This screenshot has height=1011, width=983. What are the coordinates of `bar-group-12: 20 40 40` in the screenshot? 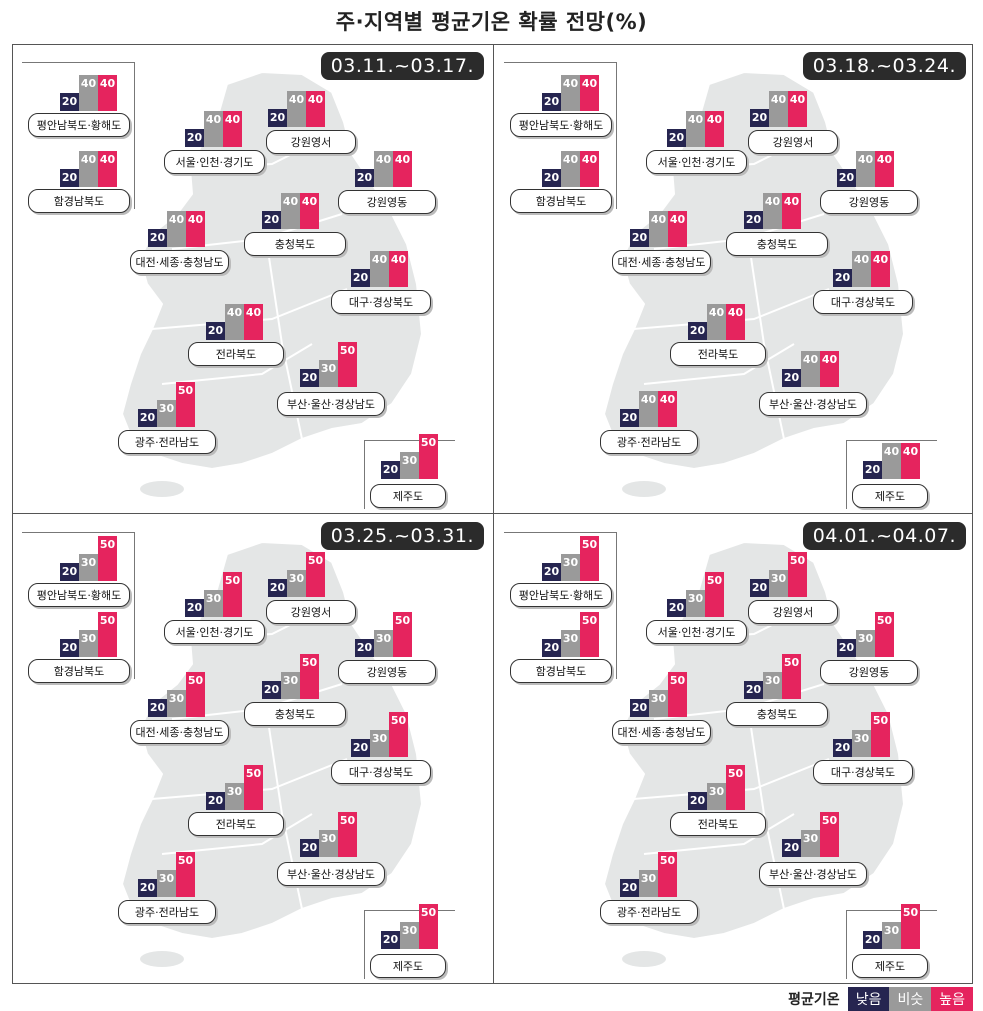 It's located at (893, 449).